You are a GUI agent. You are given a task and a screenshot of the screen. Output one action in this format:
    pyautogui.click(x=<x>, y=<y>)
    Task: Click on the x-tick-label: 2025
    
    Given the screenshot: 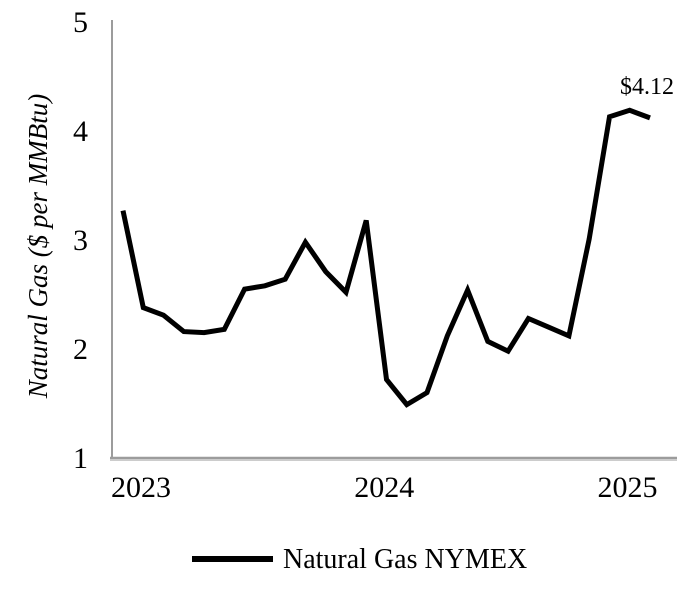 What is the action you would take?
    pyautogui.click(x=628, y=487)
    